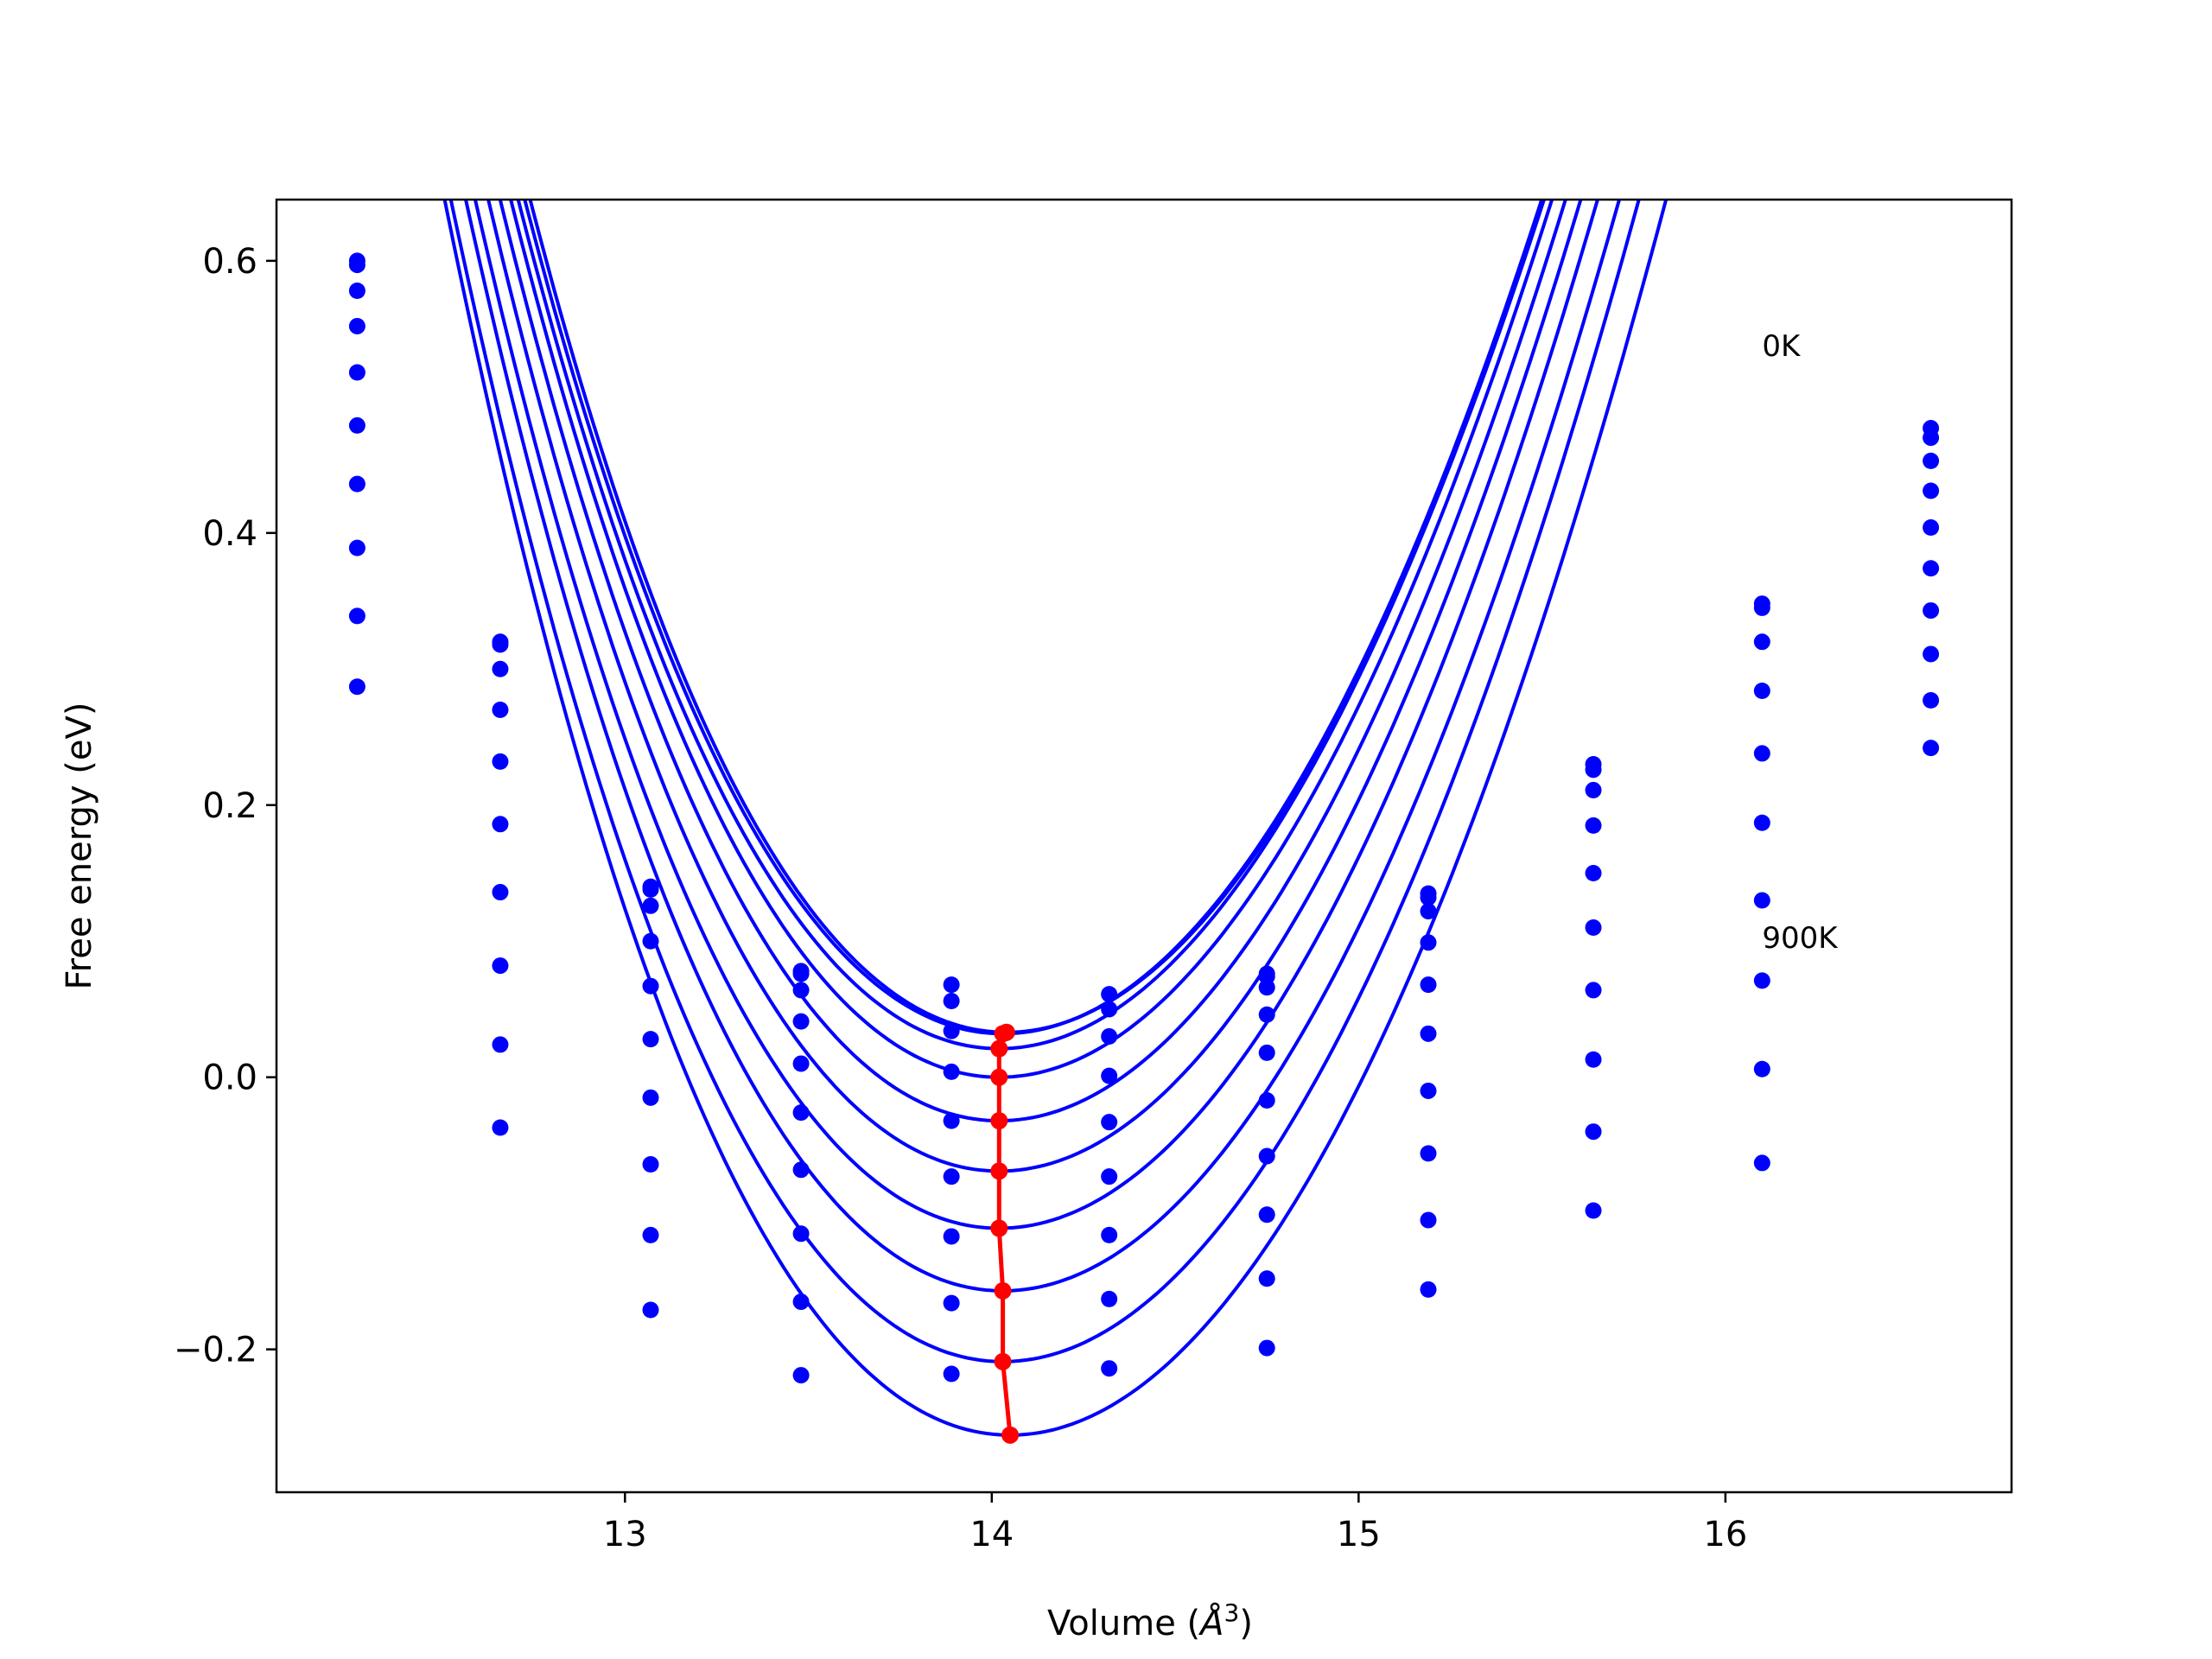  Describe the element at coordinates (1725, 1534) in the screenshot. I see `x-tick-label: 16` at that location.